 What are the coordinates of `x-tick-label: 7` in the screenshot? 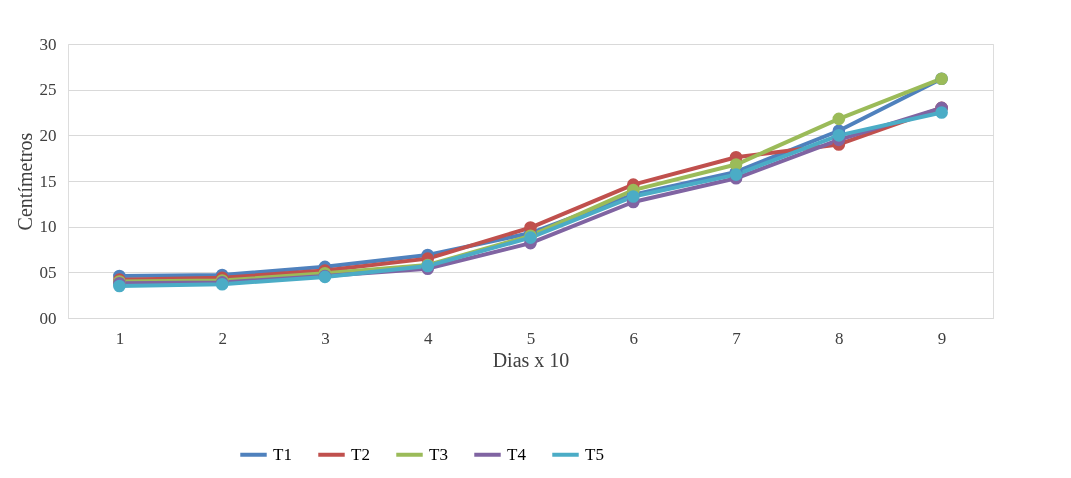 It's located at (737, 338).